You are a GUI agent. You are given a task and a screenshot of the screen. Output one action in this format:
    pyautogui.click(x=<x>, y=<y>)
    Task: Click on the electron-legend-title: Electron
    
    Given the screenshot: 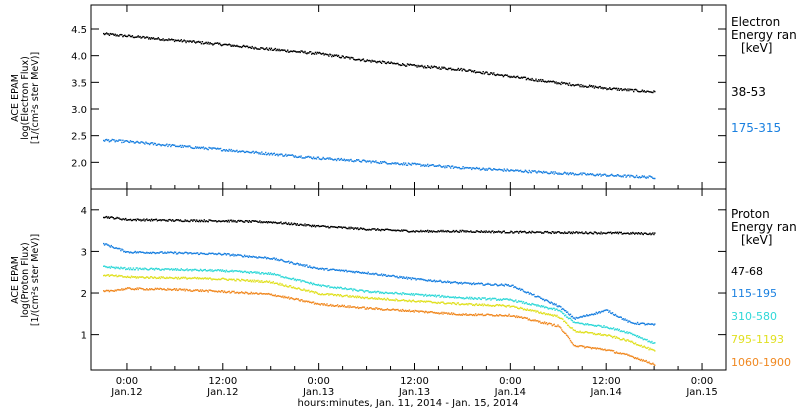 What is the action you would take?
    pyautogui.click(x=755, y=22)
    